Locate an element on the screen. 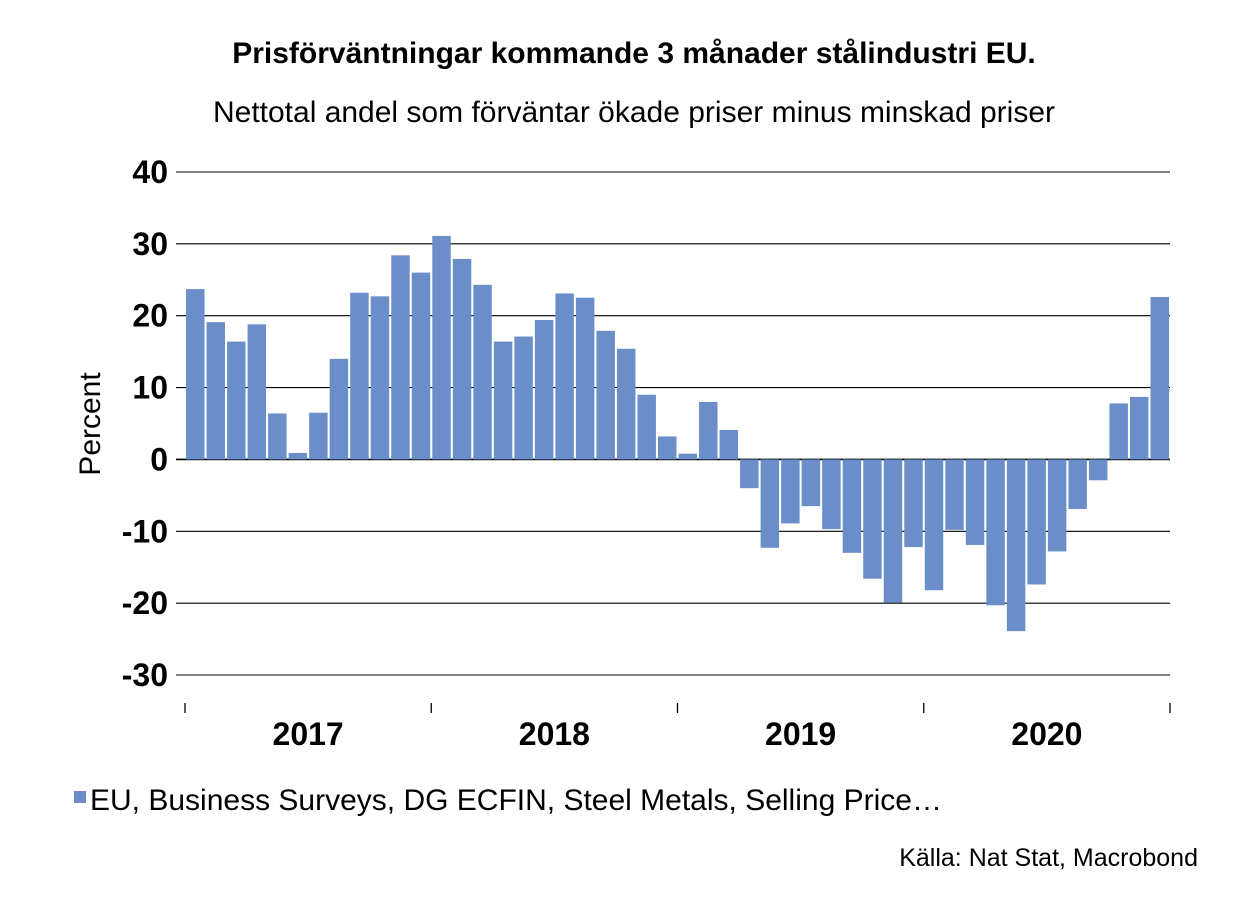 The image size is (1256, 918). x-tick-label: 2019 is located at coordinates (800, 734).